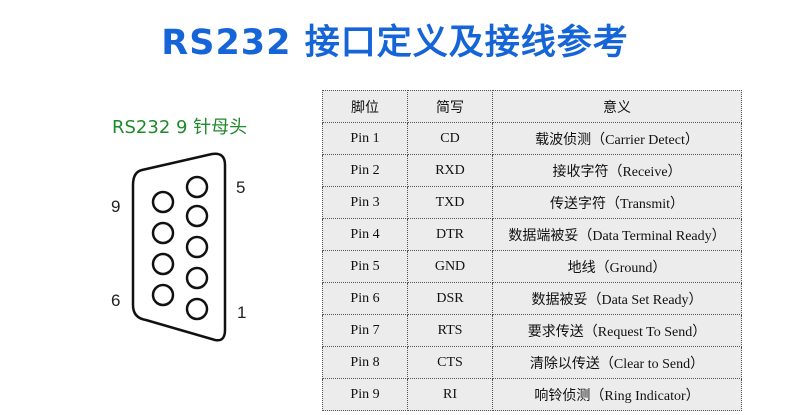 Image resolution: width=790 pixels, height=415 pixels. I want to click on abbr-cell: RI, so click(450, 394).